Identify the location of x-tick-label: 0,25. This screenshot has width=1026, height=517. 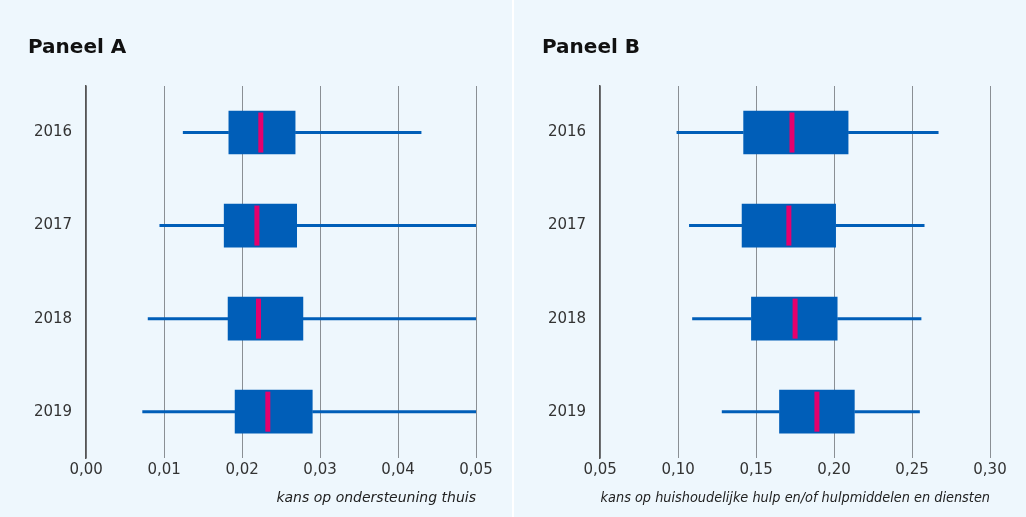
(912, 469).